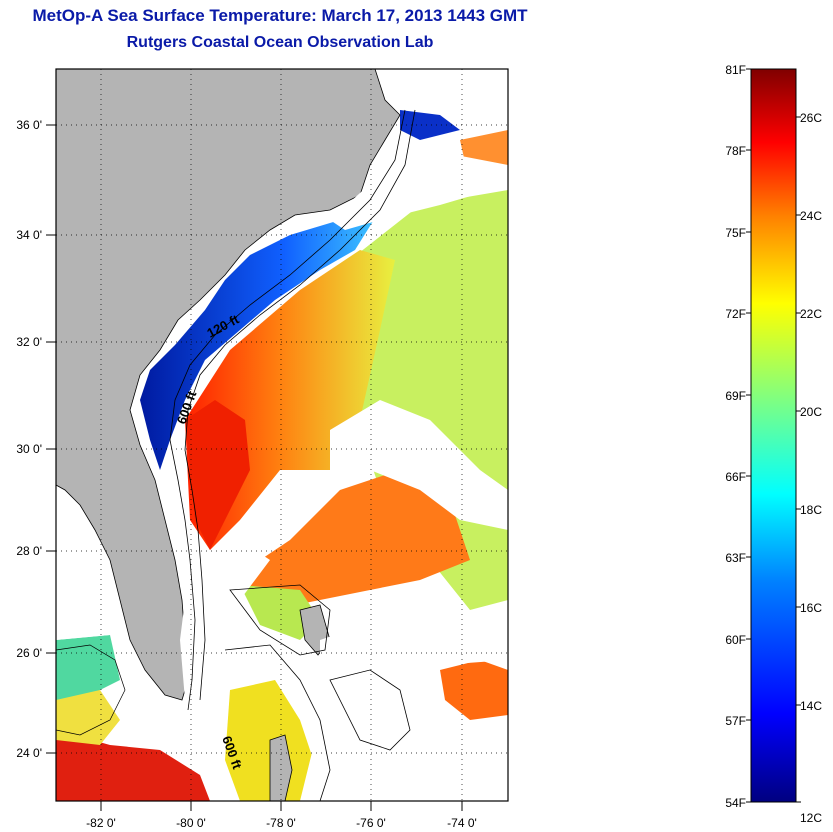 The width and height of the screenshot is (833, 832). I want to click on colorbar-label-f: 72F, so click(735, 314).